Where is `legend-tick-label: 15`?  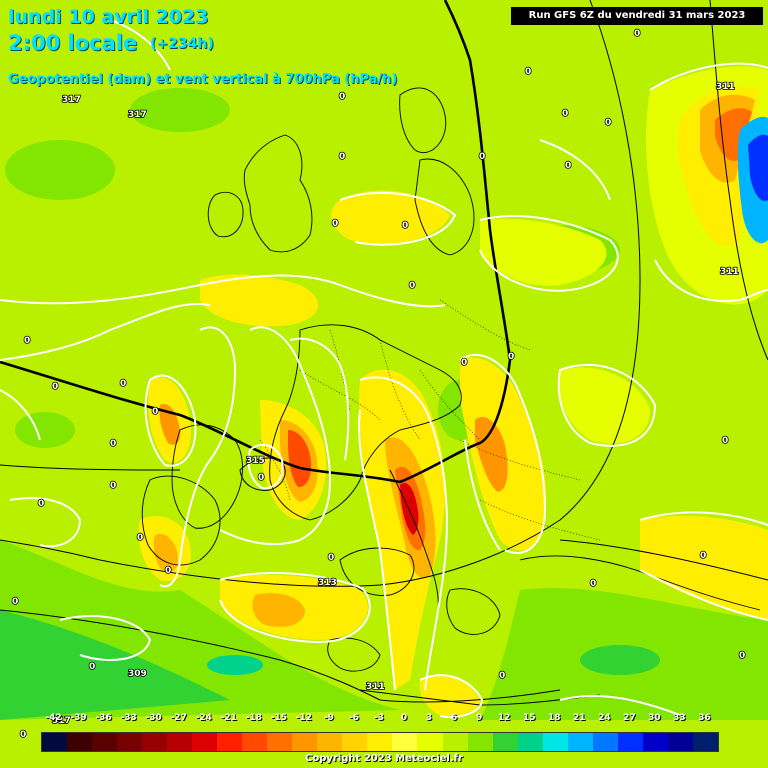
legend-tick-label: 15 is located at coordinates (529, 718).